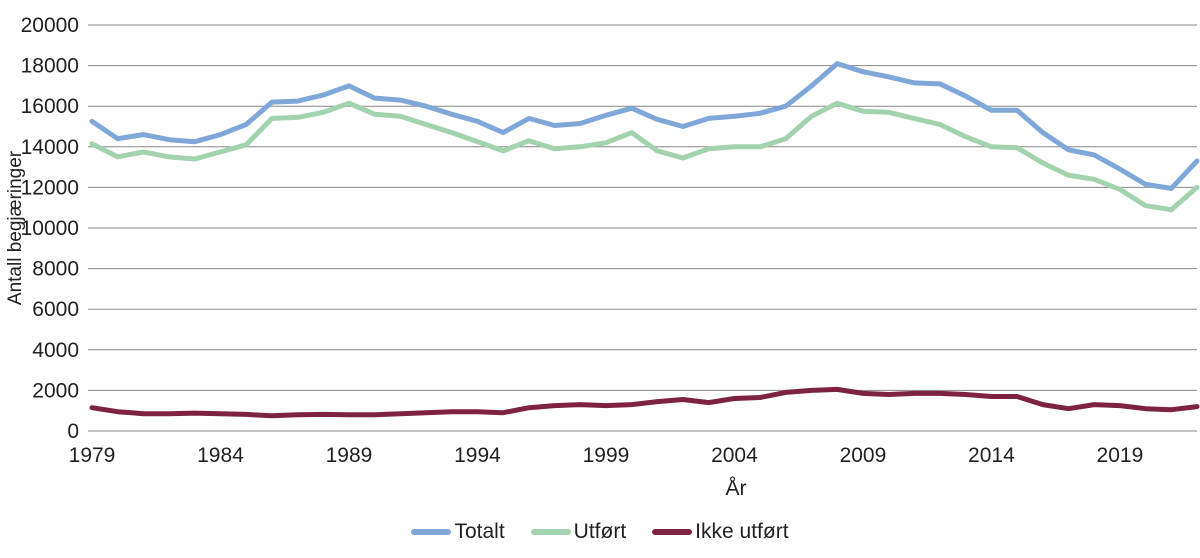 This screenshot has height=558, width=1200. I want to click on legend: Totalt Utført Ikke utført, so click(600, 532).